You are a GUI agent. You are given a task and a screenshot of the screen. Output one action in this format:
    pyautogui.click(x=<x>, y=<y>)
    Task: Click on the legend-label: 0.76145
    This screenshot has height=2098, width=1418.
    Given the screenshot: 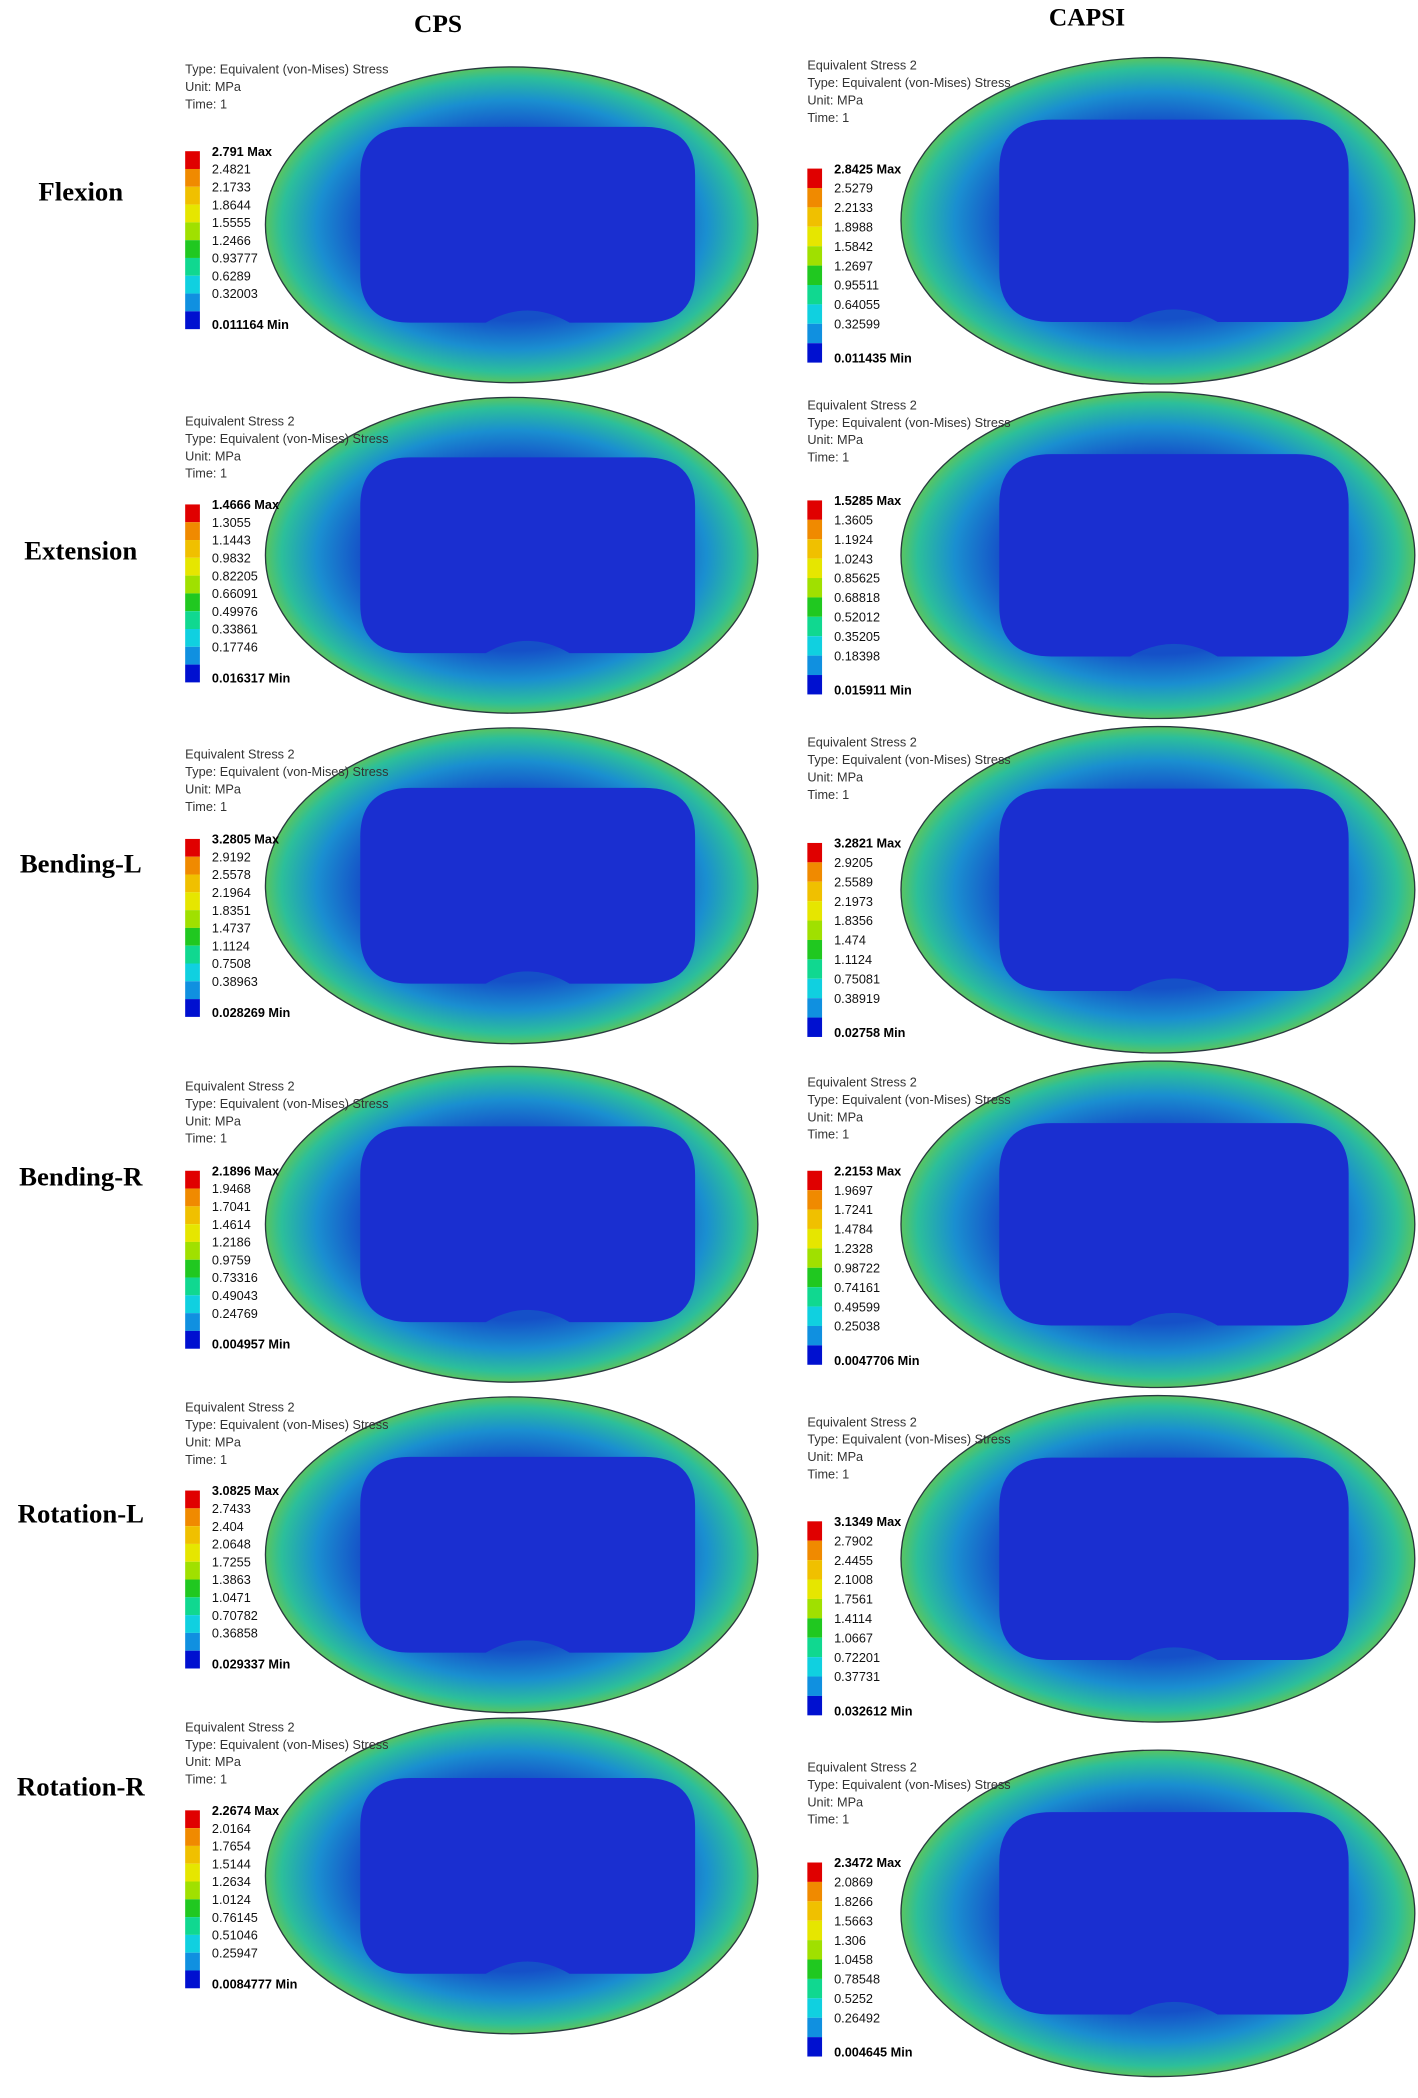 What is the action you would take?
    pyautogui.click(x=235, y=1917)
    